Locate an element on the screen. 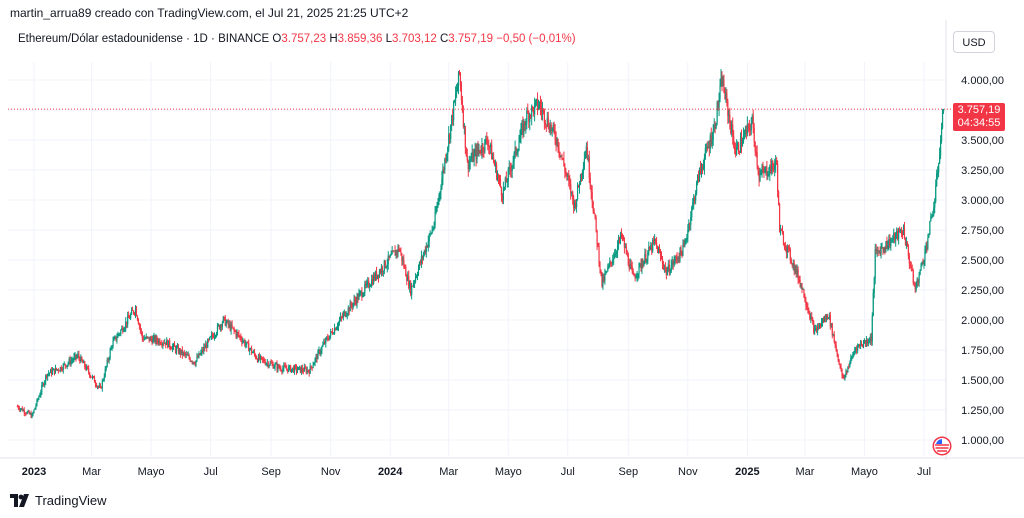 The width and height of the screenshot is (1024, 518). x-tick-label: Jul is located at coordinates (568, 472).